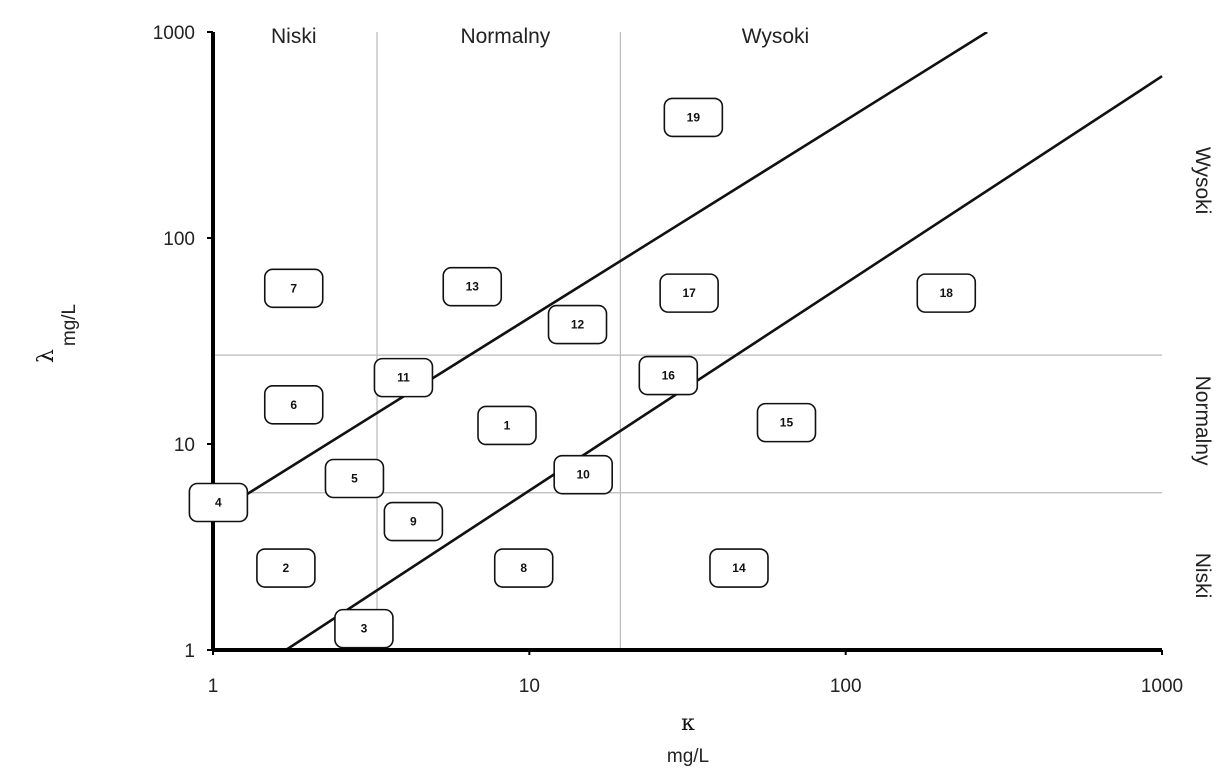 This screenshot has height=772, width=1216. I want to click on data-point-6: 6, so click(293, 404).